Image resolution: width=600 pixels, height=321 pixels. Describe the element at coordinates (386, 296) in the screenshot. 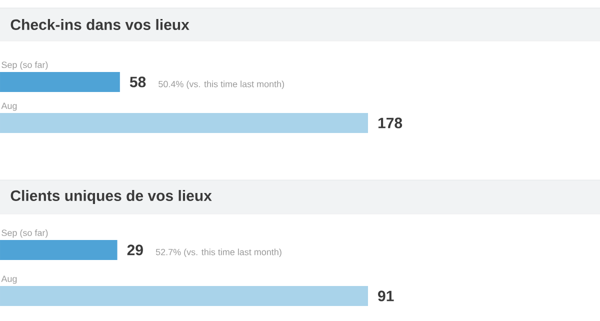

I see `data-label: 91` at that location.